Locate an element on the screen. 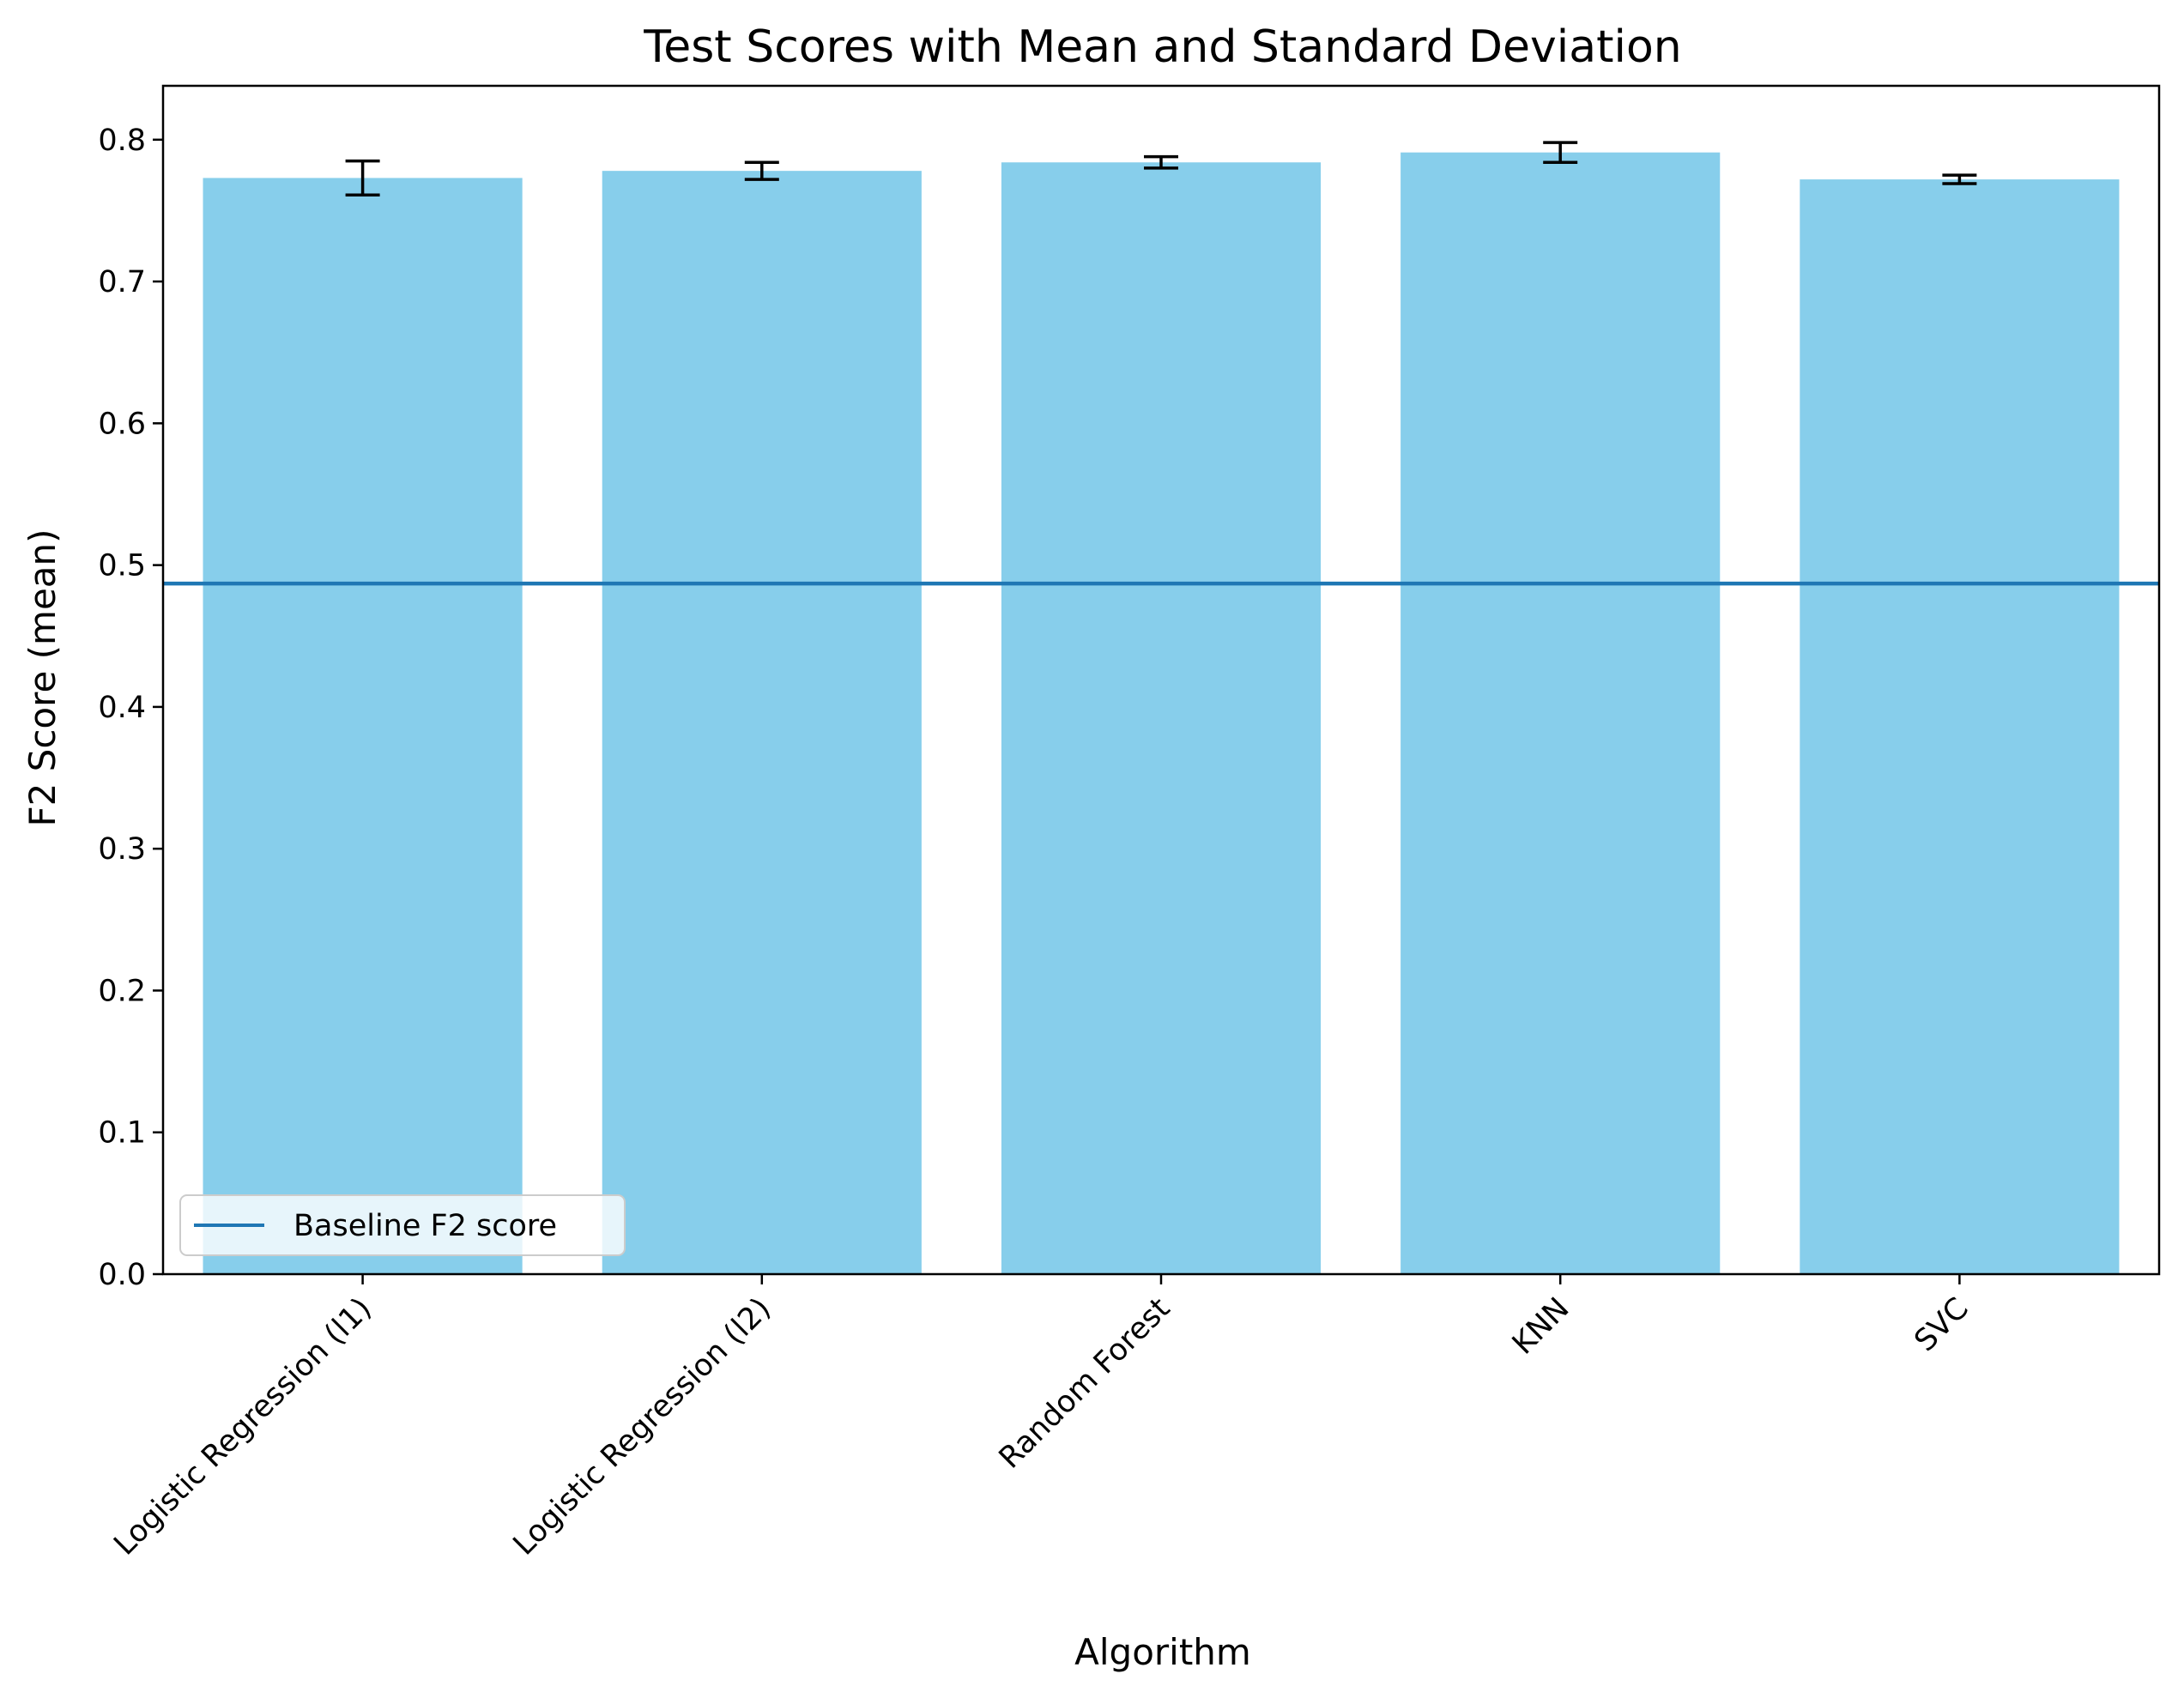 This screenshot has width=2184, height=1698. y-tick-label: 0.4 is located at coordinates (122, 708).